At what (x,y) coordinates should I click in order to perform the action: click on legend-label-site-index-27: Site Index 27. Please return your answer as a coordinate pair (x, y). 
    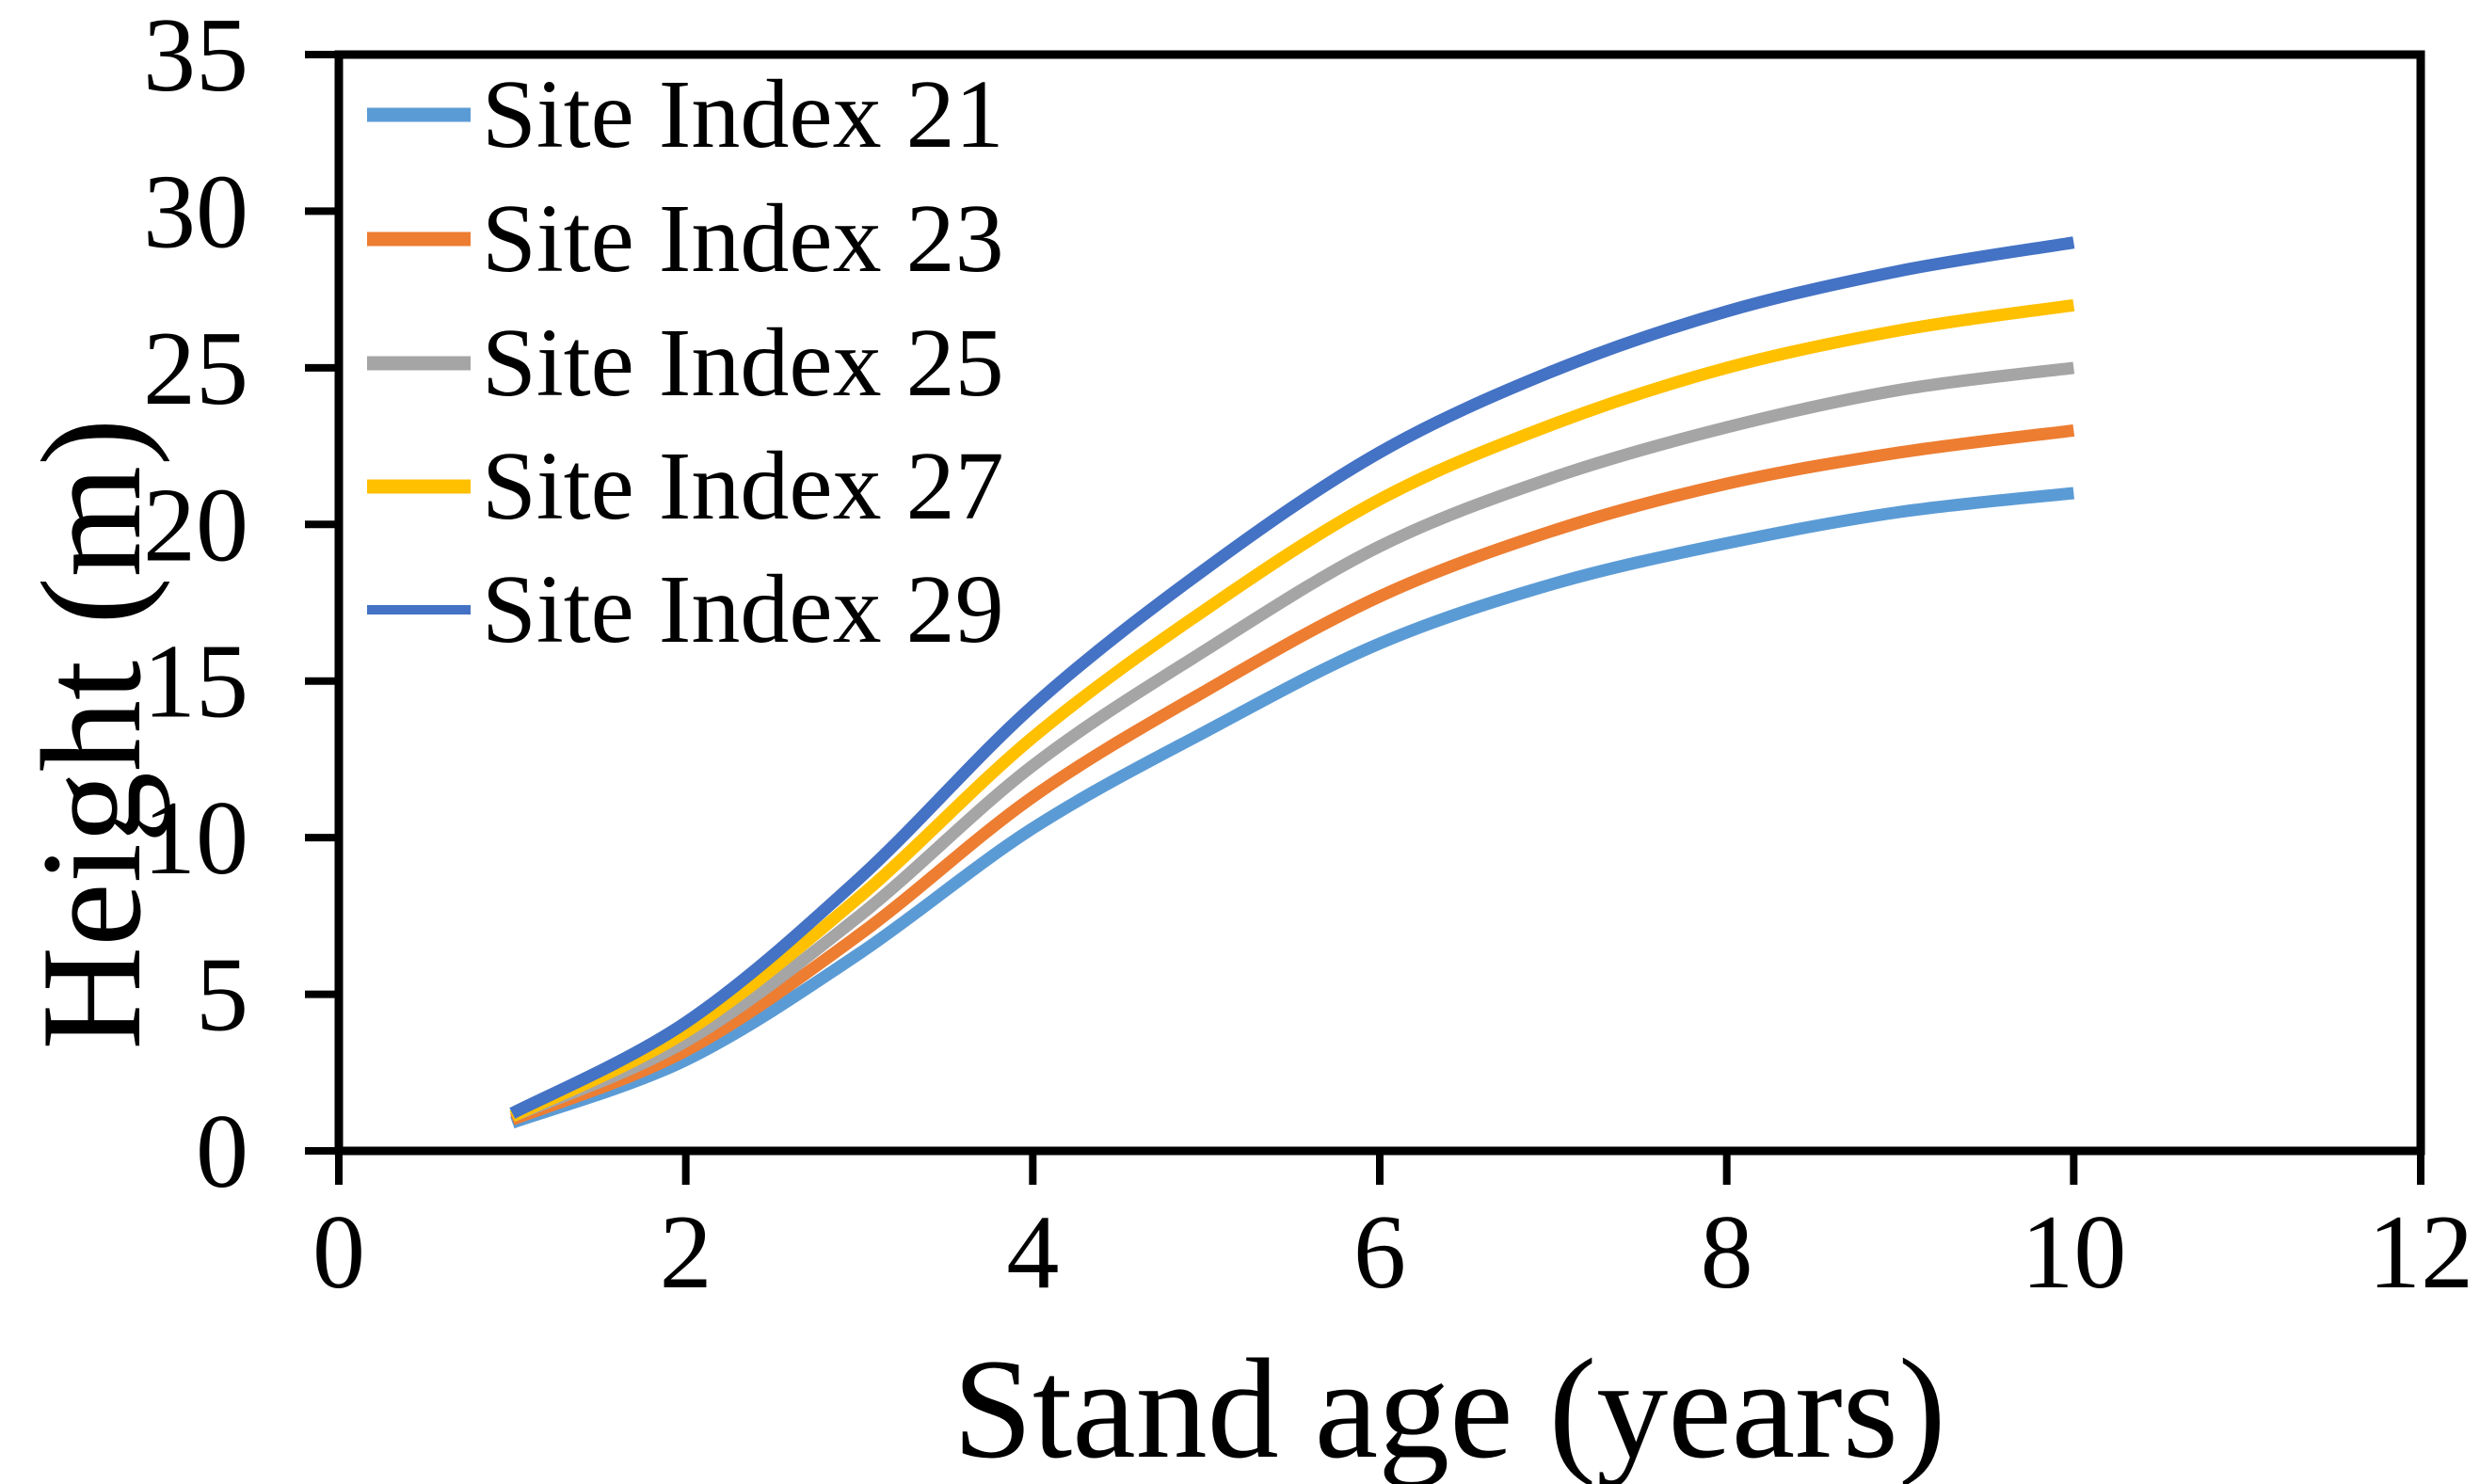
    Looking at the image, I should click on (743, 486).